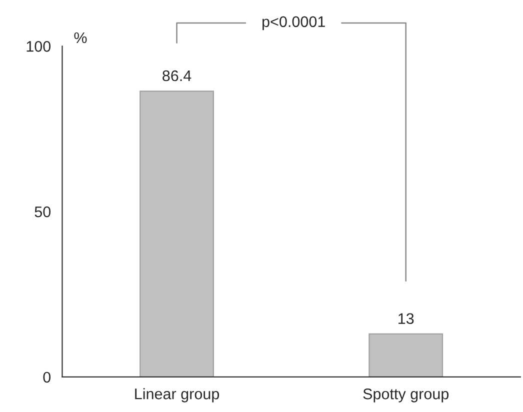  What do you see at coordinates (47, 377) in the screenshot?
I see `y-tick-label: 0` at bounding box center [47, 377].